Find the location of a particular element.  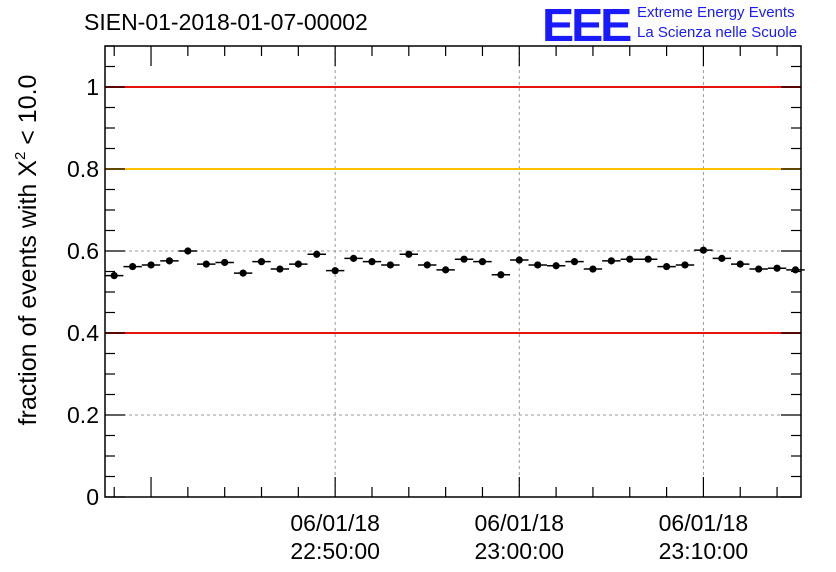

y-tick-label: 0.4 is located at coordinates (83, 333).